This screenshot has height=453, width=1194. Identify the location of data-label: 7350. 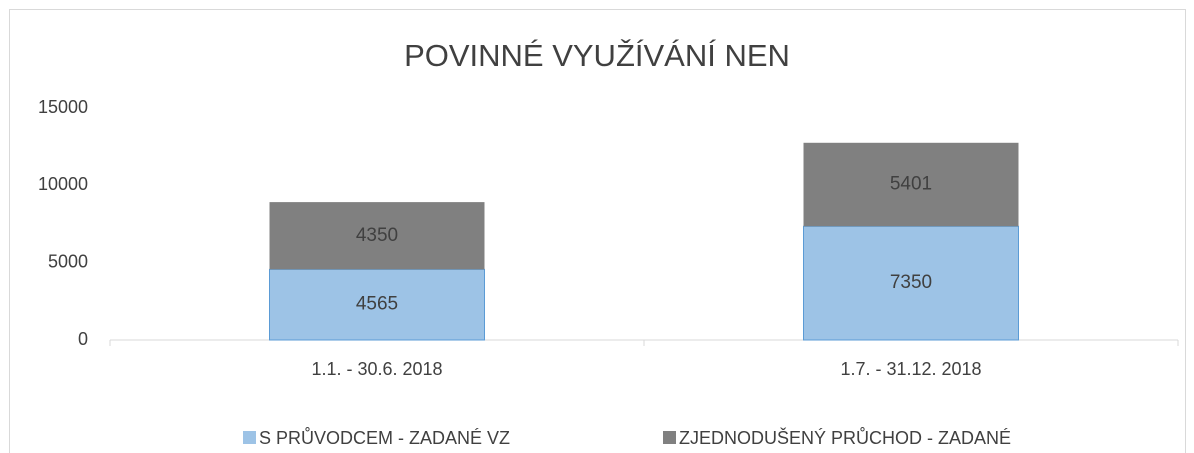
(911, 282).